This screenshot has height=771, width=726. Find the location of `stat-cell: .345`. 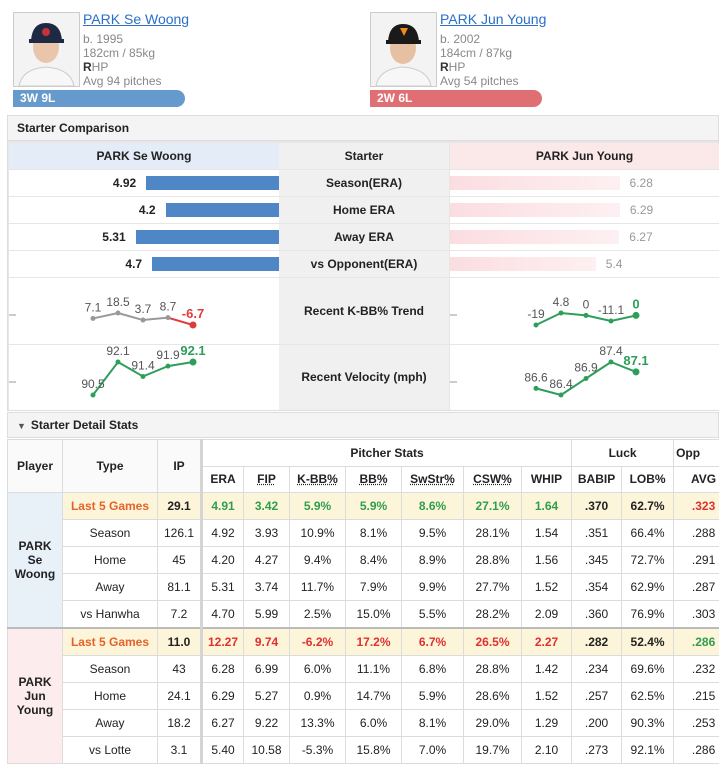

stat-cell: .345 is located at coordinates (597, 560).